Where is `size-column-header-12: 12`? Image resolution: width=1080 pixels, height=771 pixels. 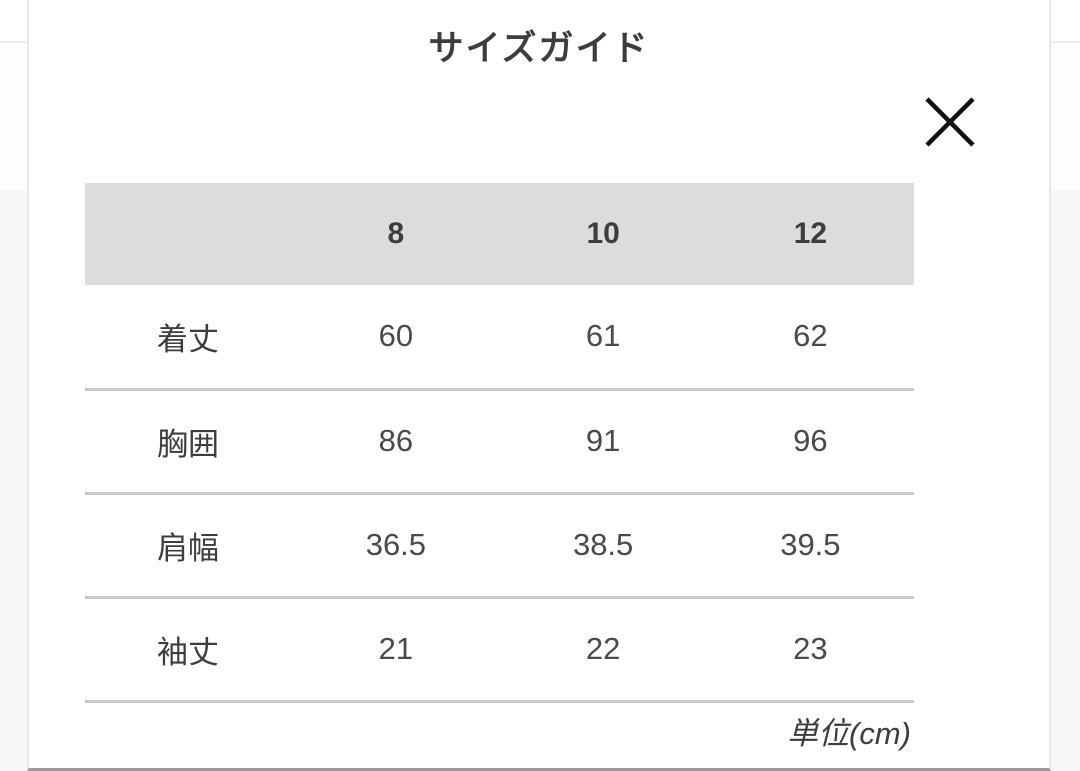 size-column-header-12: 12 is located at coordinates (810, 233).